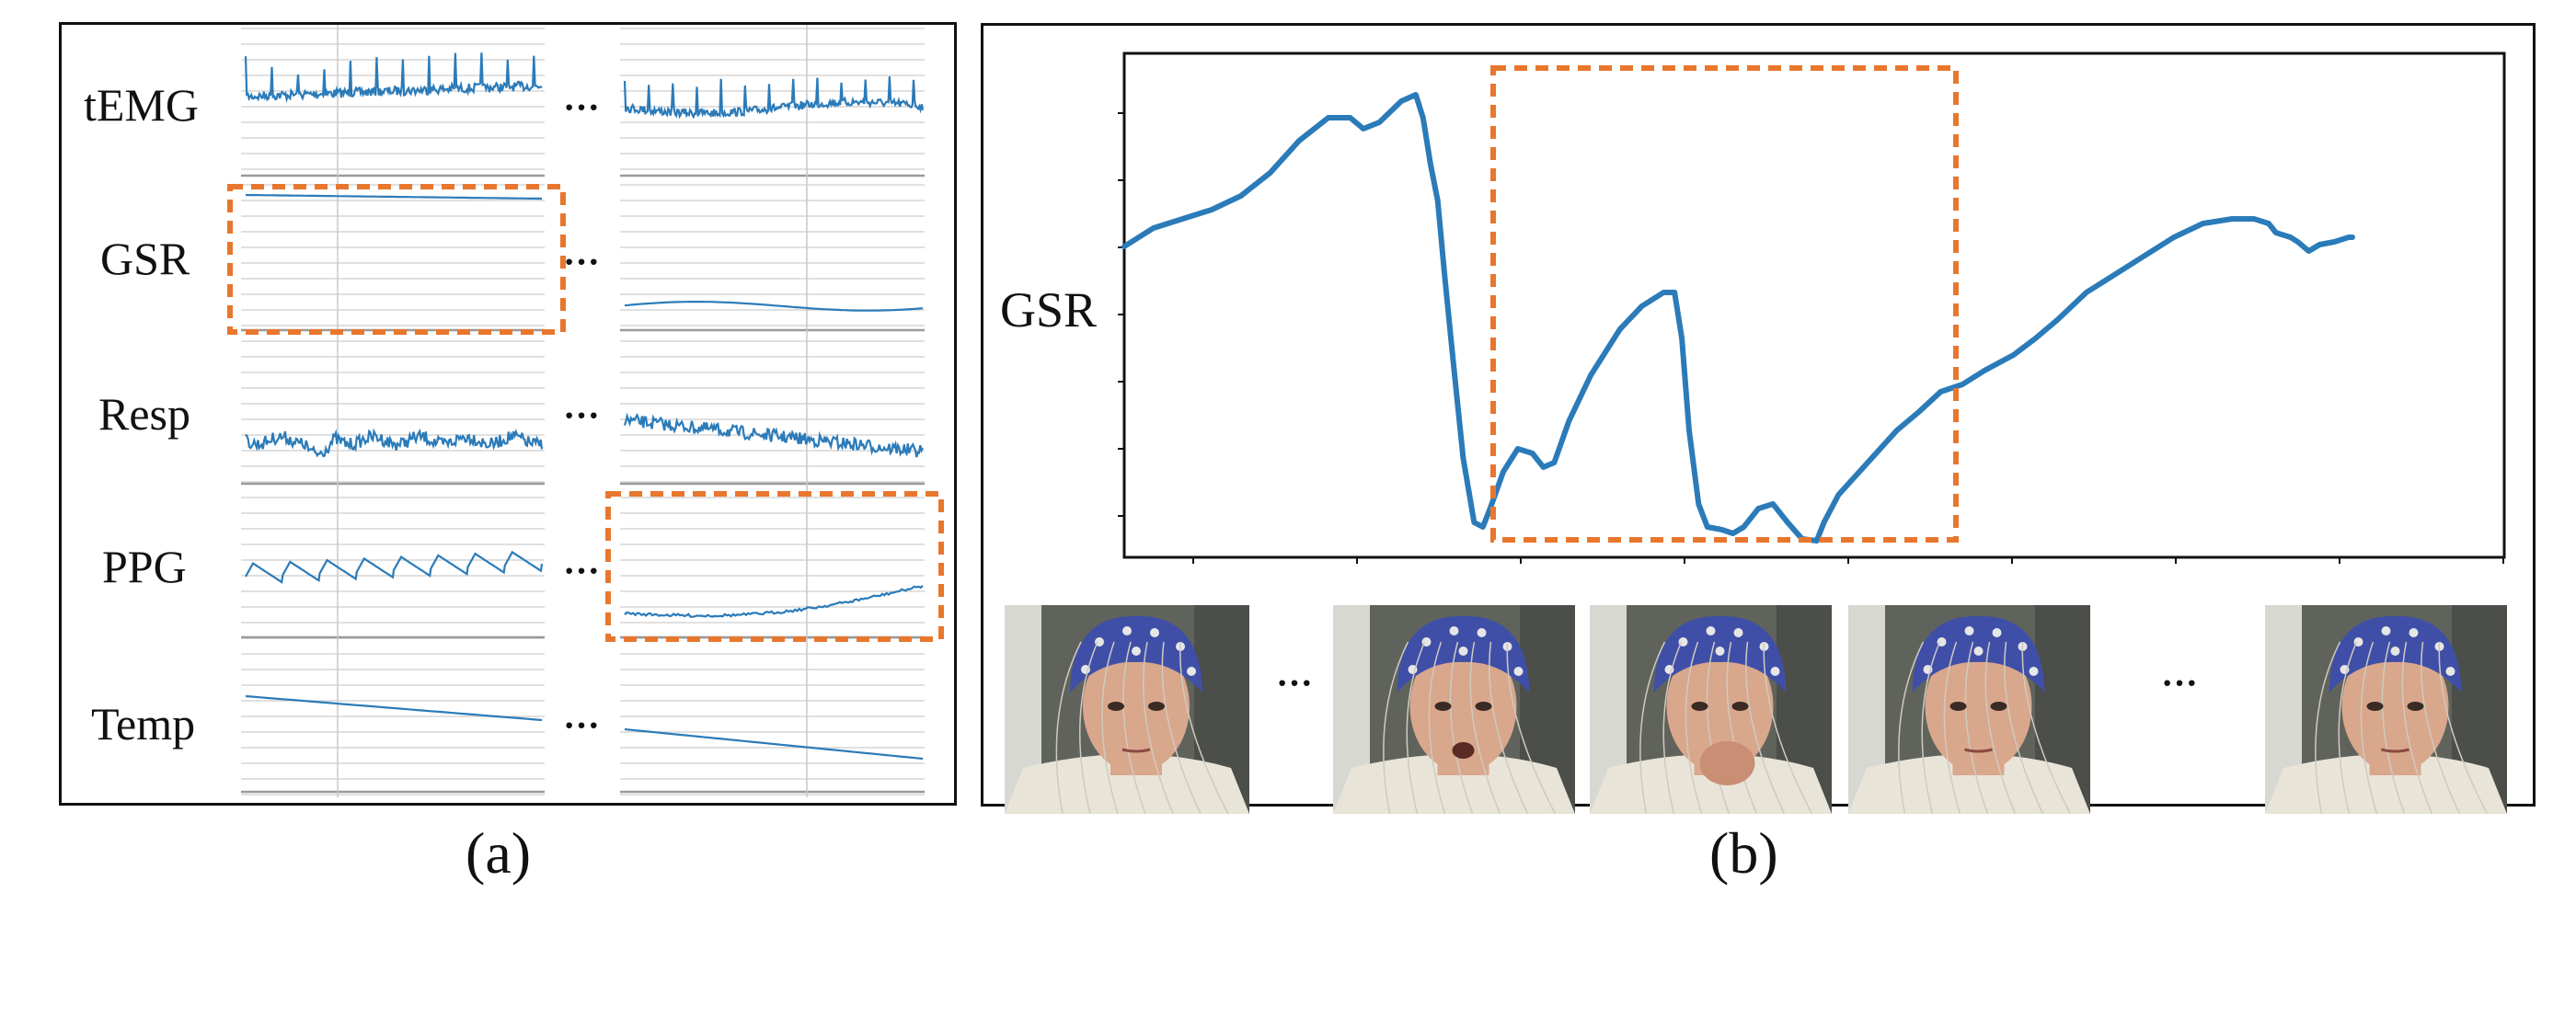  Describe the element at coordinates (1295, 683) in the screenshot. I see `frame-ellipsis-1: ···` at that location.